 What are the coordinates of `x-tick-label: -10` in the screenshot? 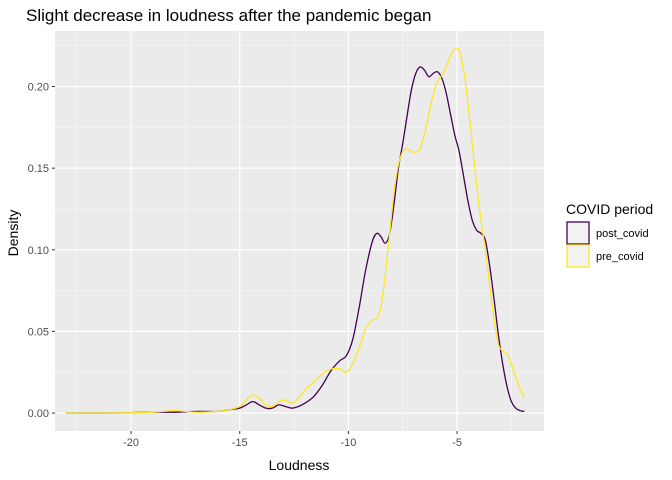 It's located at (348, 443).